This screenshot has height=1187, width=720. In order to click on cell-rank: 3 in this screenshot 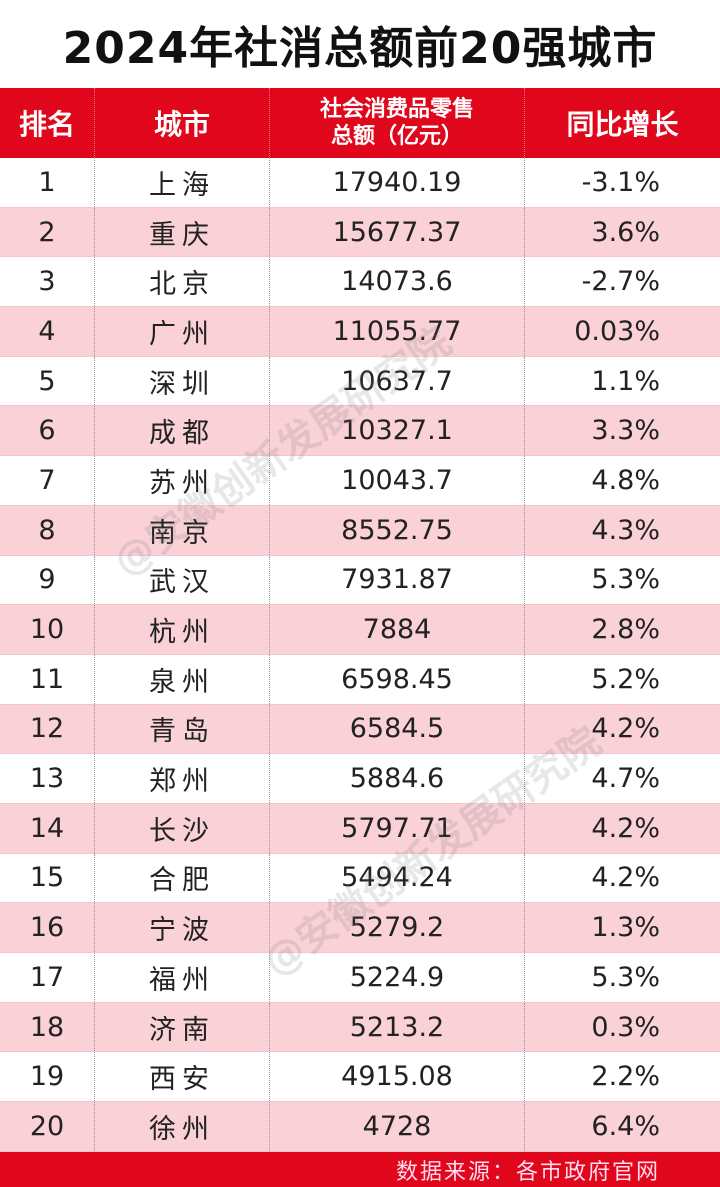, I will do `click(47, 282)`.